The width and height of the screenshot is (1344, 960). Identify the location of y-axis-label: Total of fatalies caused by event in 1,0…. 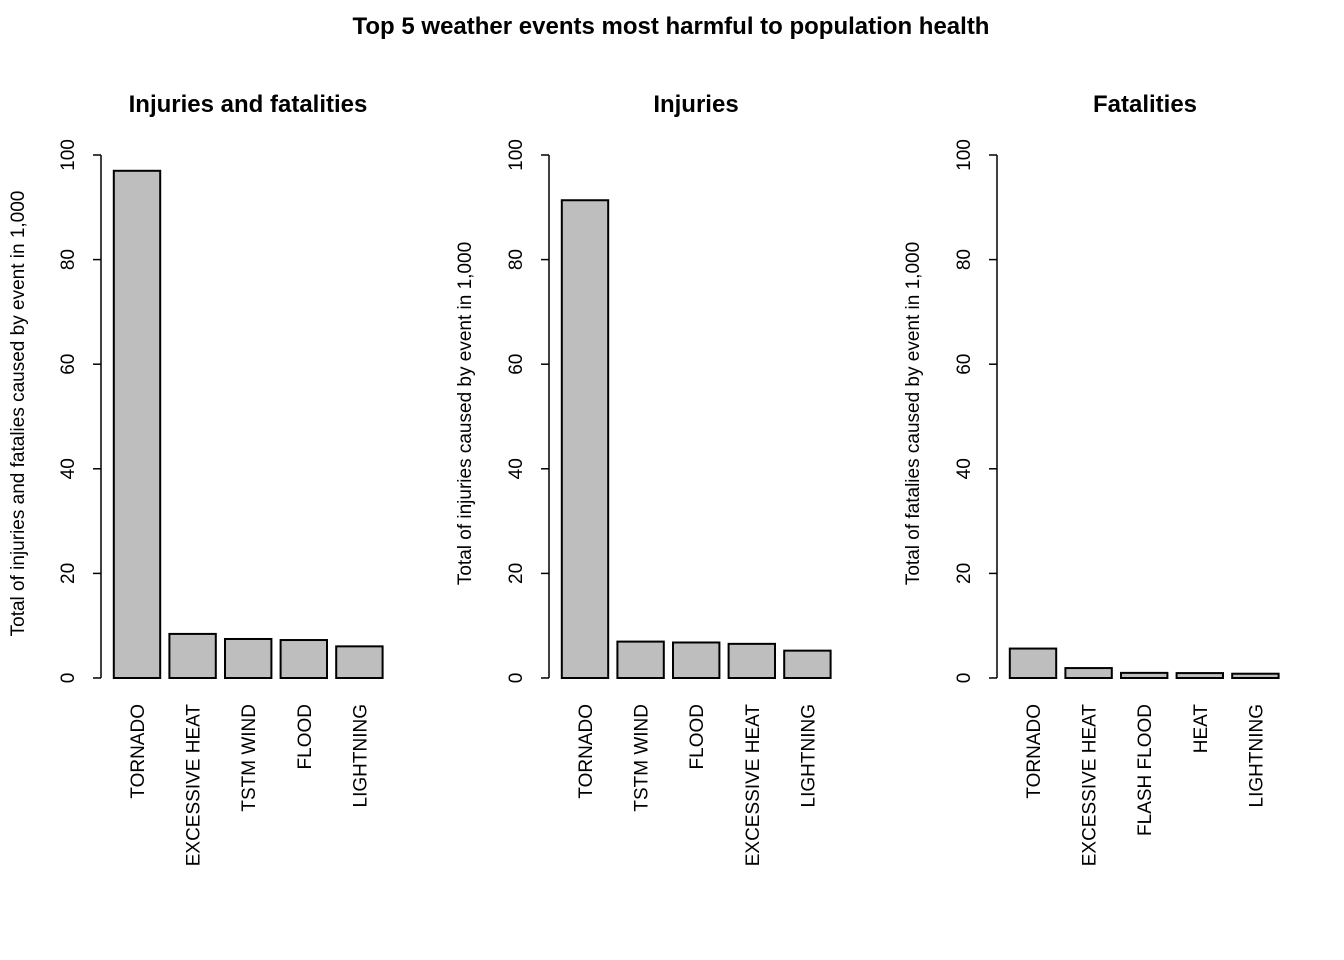
(913, 413).